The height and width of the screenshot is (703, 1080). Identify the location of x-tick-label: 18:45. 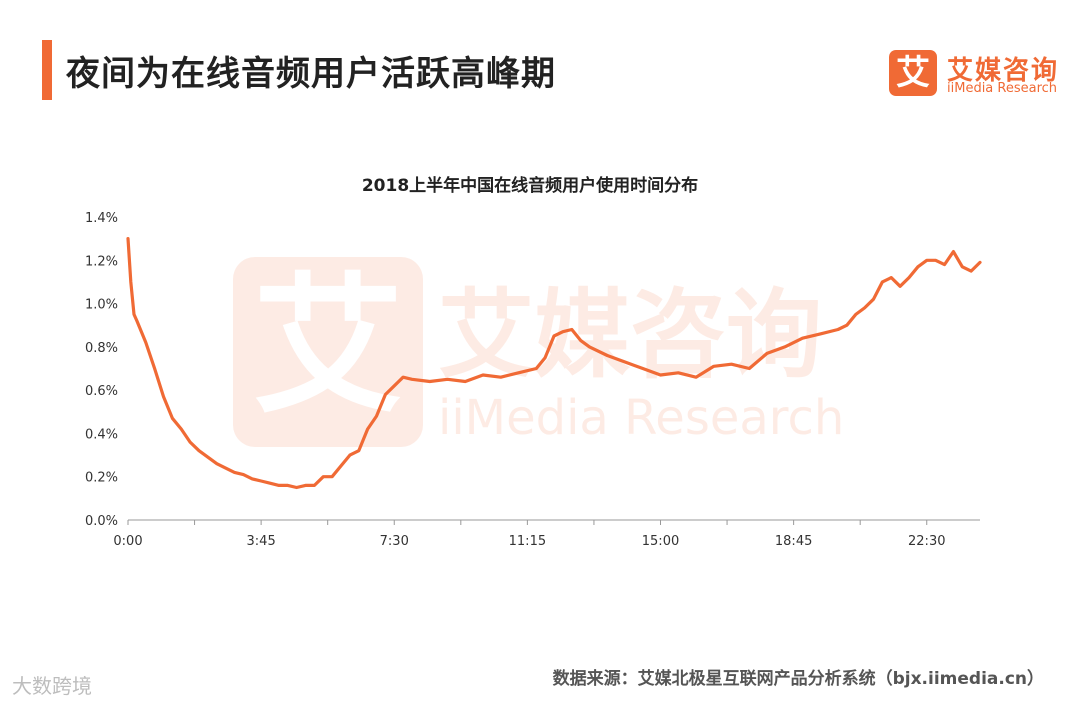
(793, 541).